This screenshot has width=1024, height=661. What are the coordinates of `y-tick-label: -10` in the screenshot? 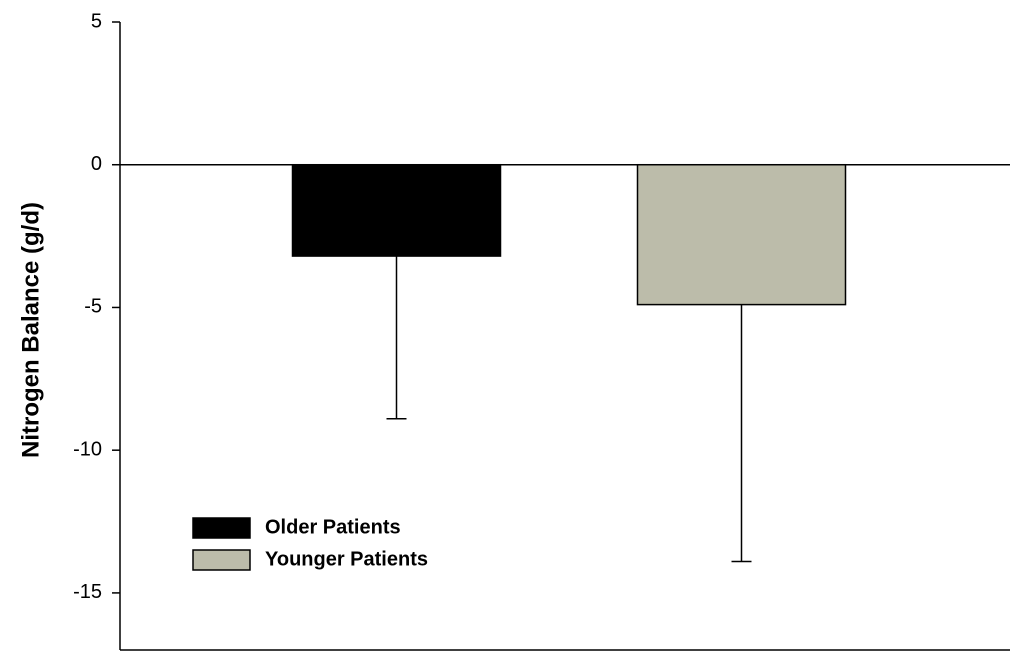 It's located at (87, 449).